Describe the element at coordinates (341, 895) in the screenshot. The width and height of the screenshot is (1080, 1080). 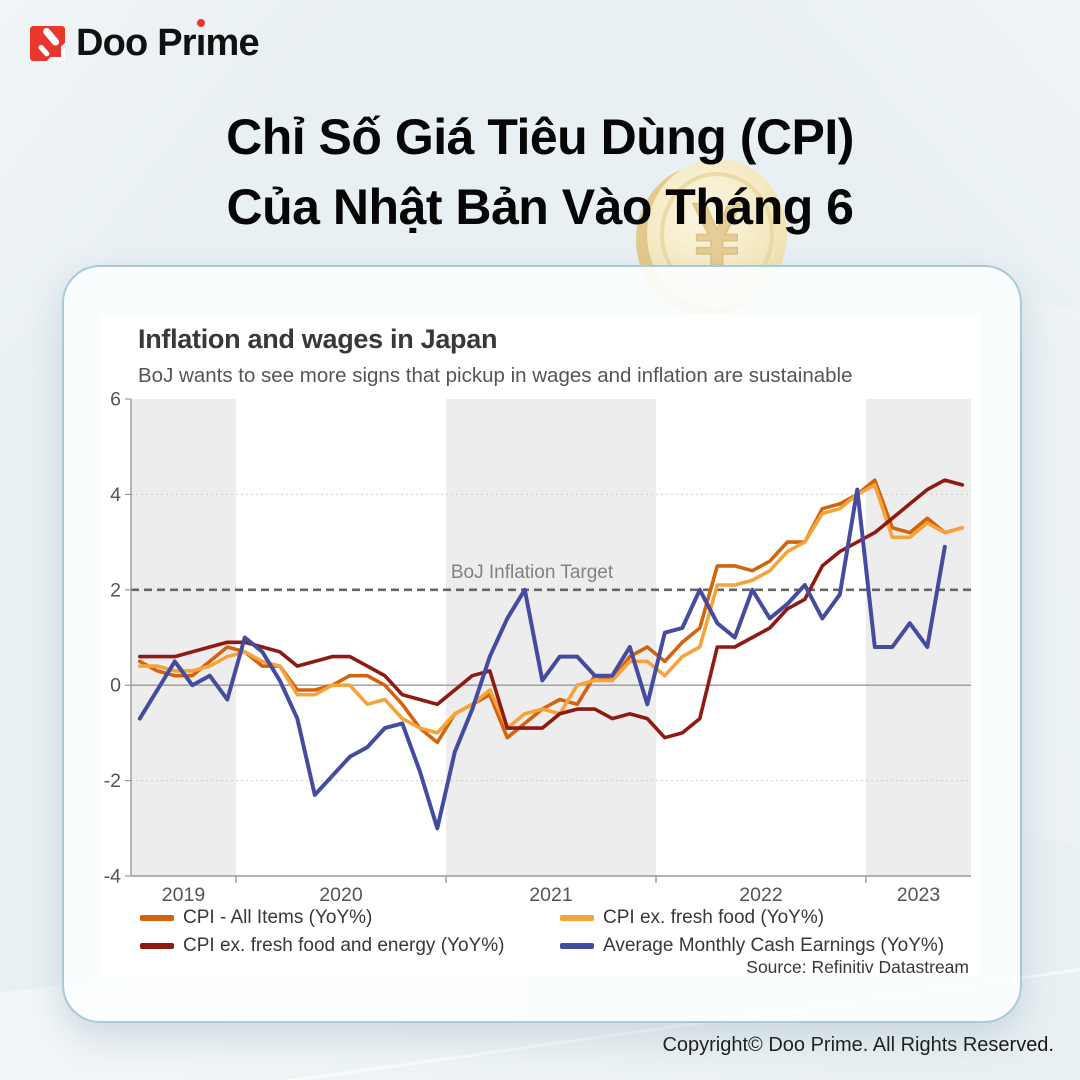
I see `x-tick-label: 2020` at that location.